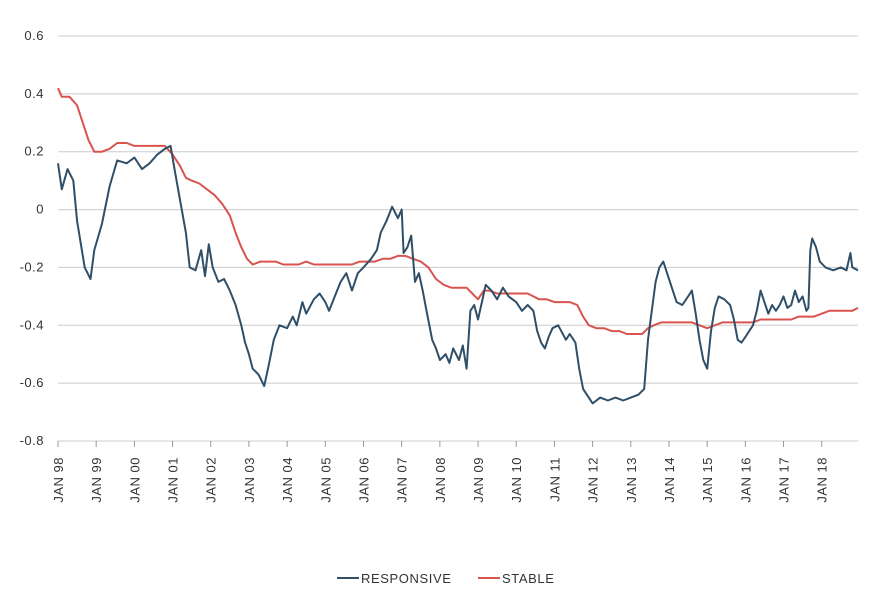 The height and width of the screenshot is (611, 871). What do you see at coordinates (287, 480) in the screenshot?
I see `x-tick-label: JAN 04` at bounding box center [287, 480].